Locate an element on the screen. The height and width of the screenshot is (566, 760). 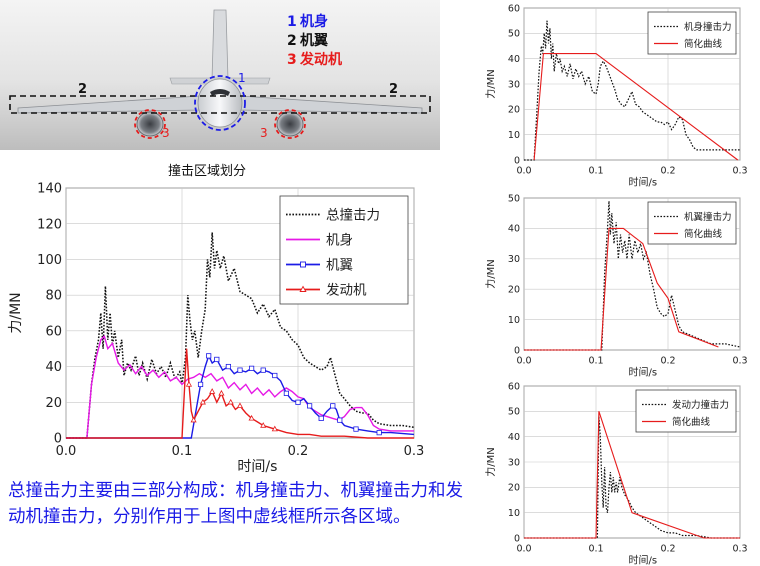
marker-wing-right: 2 is located at coordinates (393, 89).